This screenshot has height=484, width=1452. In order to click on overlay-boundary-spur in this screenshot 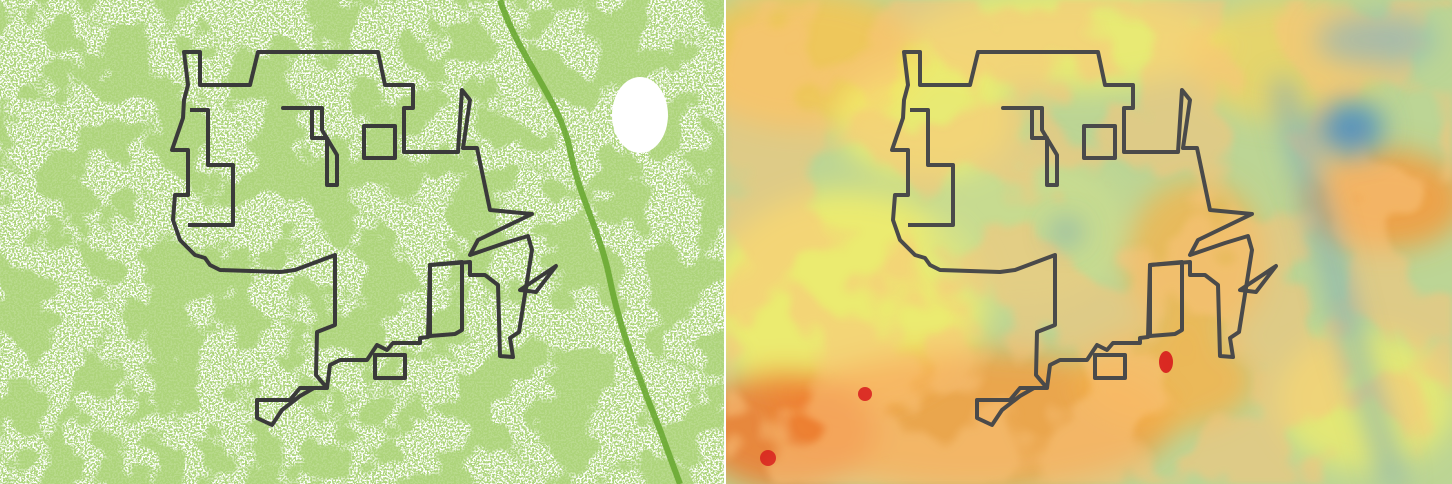, I will do `click(1258, 279)`.